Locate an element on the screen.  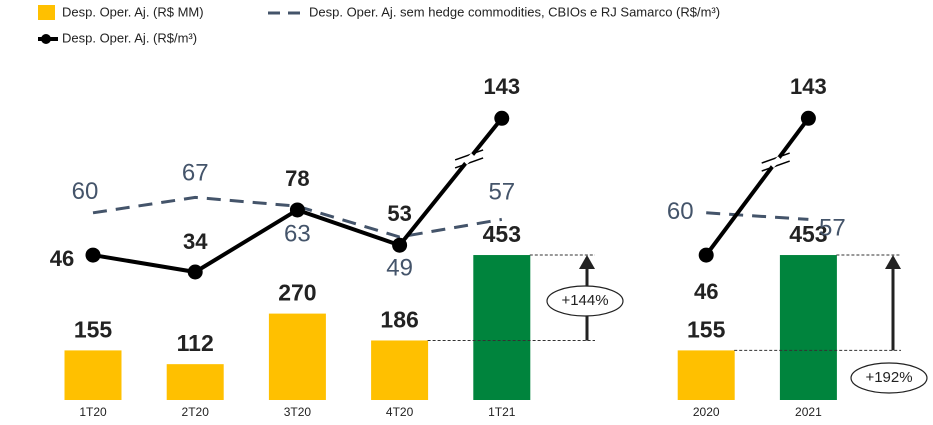
dashed-value-label: 63 is located at coordinates (297, 234).